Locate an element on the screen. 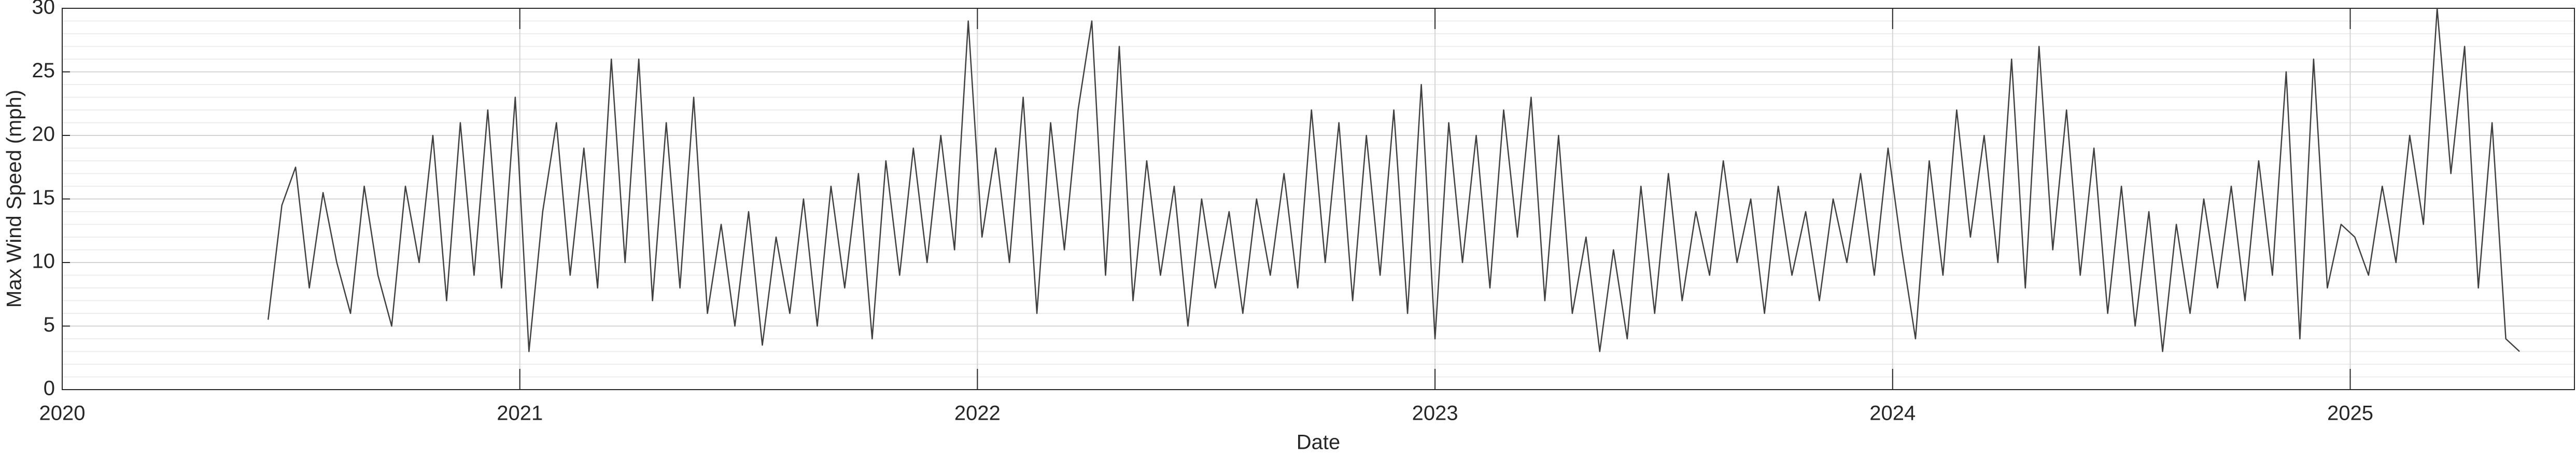 The image size is (2576, 455). y-tick-label: 30 is located at coordinates (43, 10).